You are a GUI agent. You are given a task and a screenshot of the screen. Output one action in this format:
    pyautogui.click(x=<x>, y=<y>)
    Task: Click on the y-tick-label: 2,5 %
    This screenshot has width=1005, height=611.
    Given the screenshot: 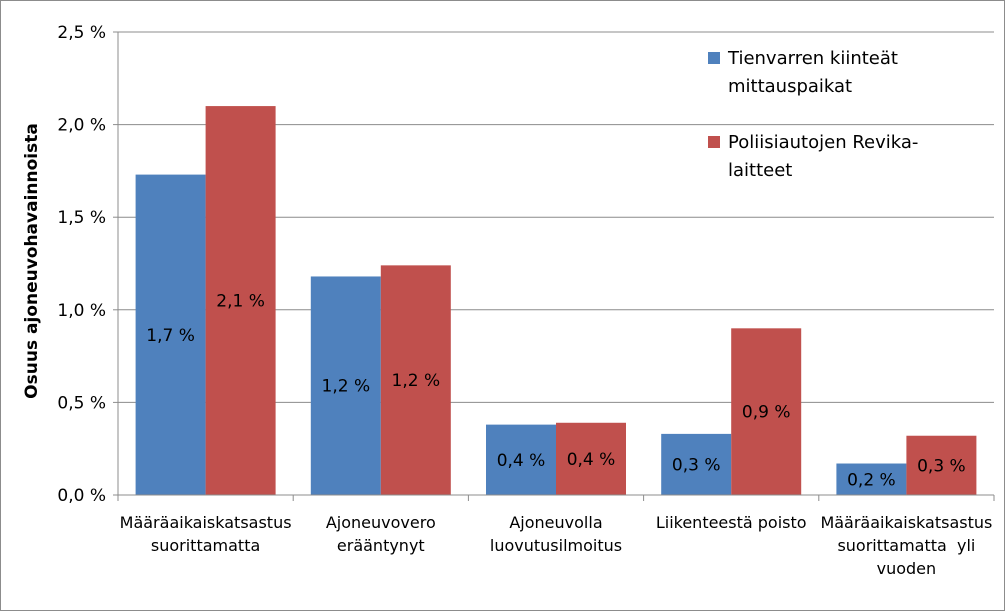 What is the action you would take?
    pyautogui.click(x=81, y=33)
    